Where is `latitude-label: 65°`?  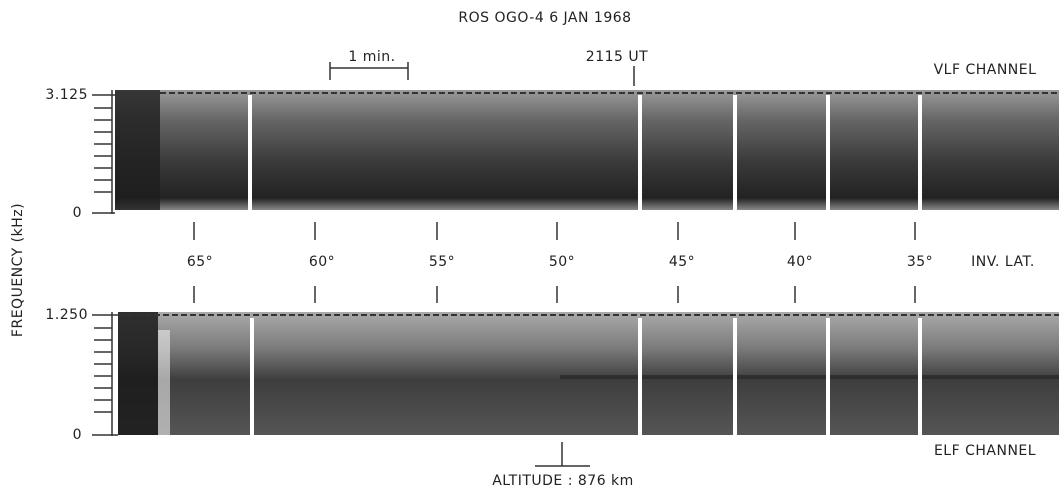
latitude-label: 65° is located at coordinates (200, 262).